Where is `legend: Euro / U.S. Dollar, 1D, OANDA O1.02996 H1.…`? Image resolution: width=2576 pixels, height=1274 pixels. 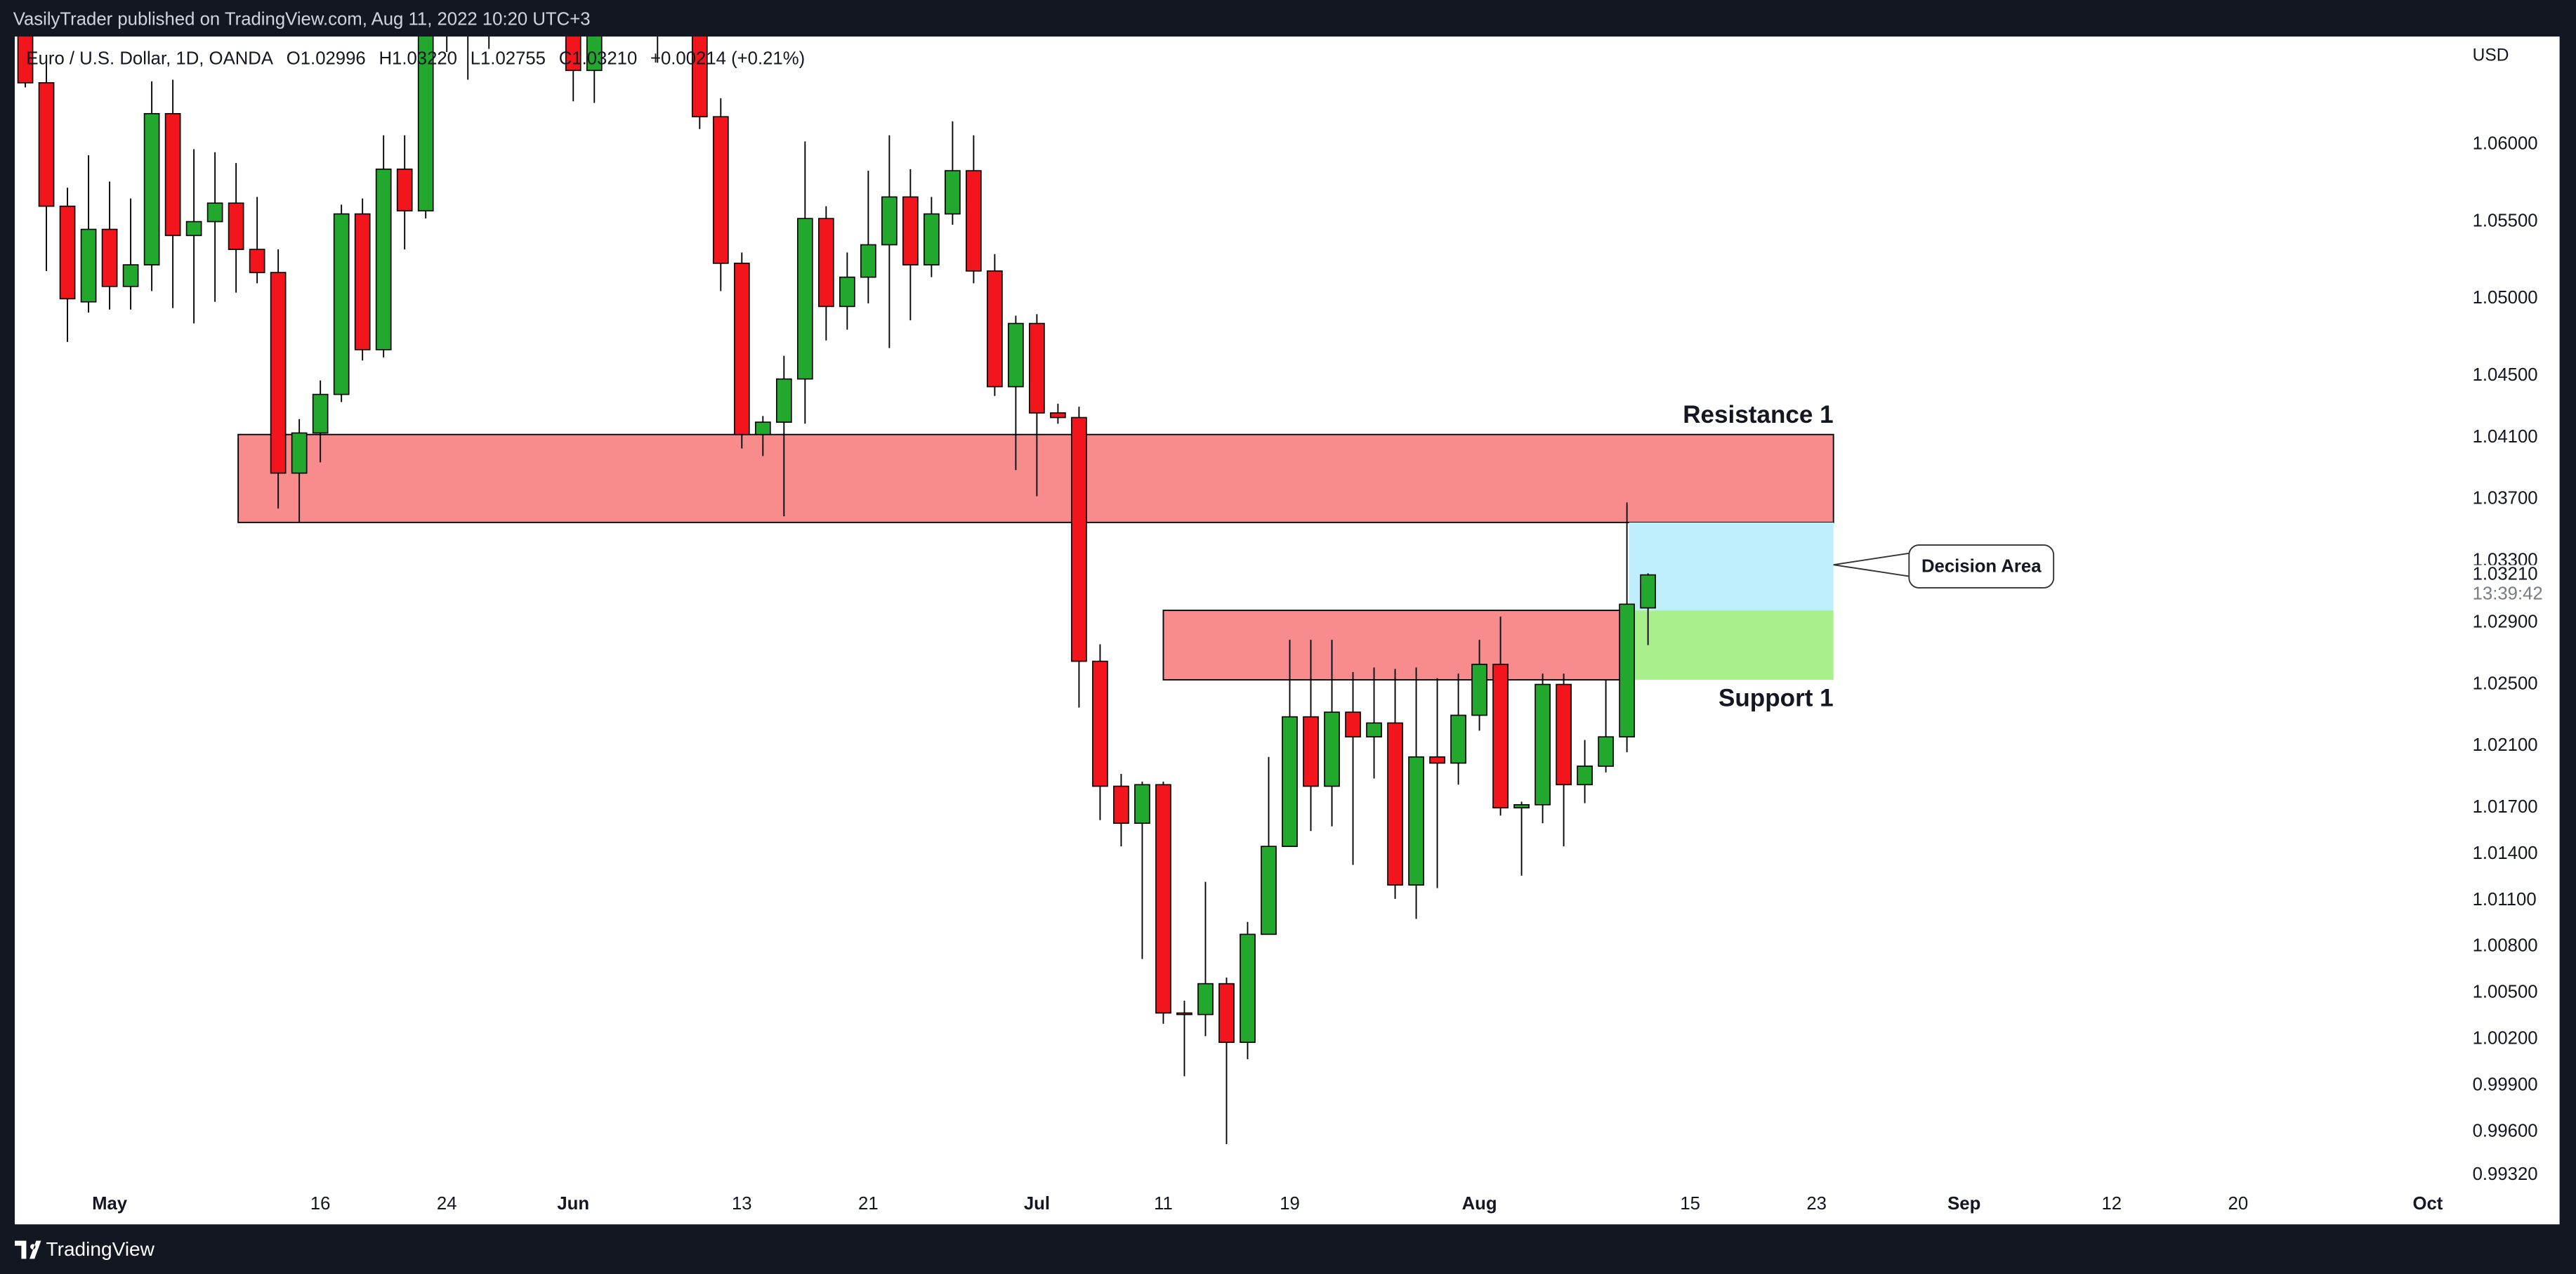 legend: Euro / U.S. Dollar, 1D, OANDA O1.02996 H1.… is located at coordinates (416, 59).